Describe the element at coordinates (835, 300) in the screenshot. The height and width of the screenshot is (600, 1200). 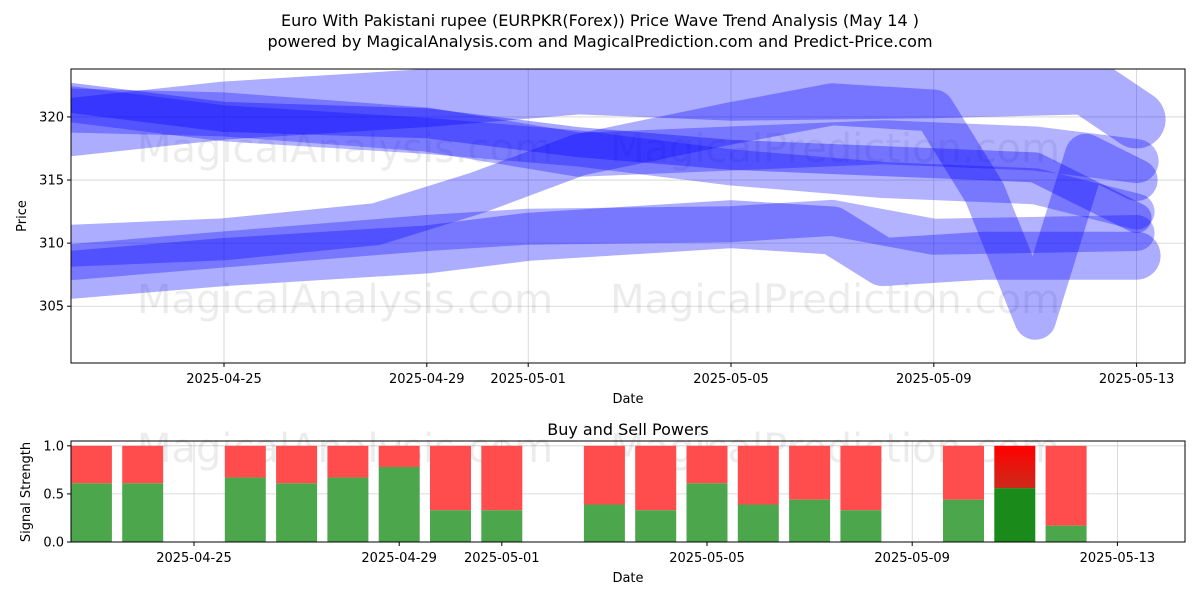
I see `watermark-prediction-mid: MagicalPrediction.com` at that location.